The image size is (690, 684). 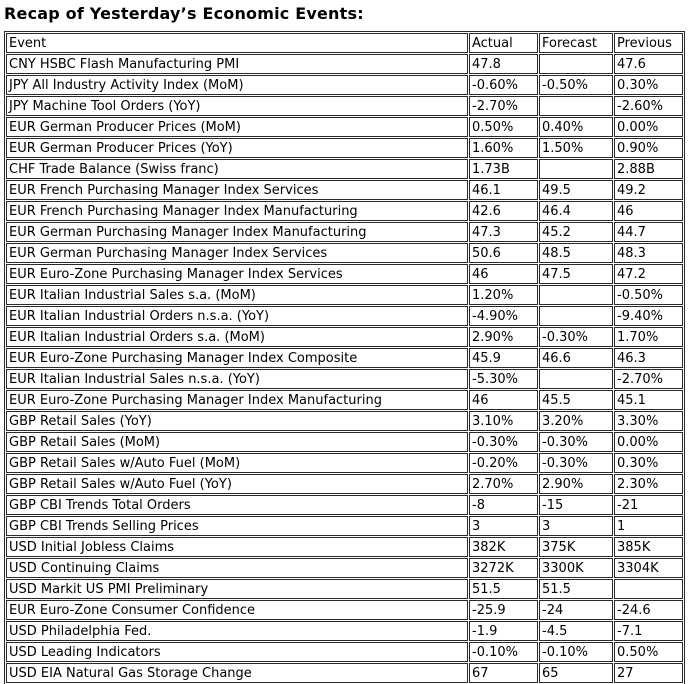 What do you see at coordinates (576, 505) in the screenshot?
I see `cell-forecast: -15` at bounding box center [576, 505].